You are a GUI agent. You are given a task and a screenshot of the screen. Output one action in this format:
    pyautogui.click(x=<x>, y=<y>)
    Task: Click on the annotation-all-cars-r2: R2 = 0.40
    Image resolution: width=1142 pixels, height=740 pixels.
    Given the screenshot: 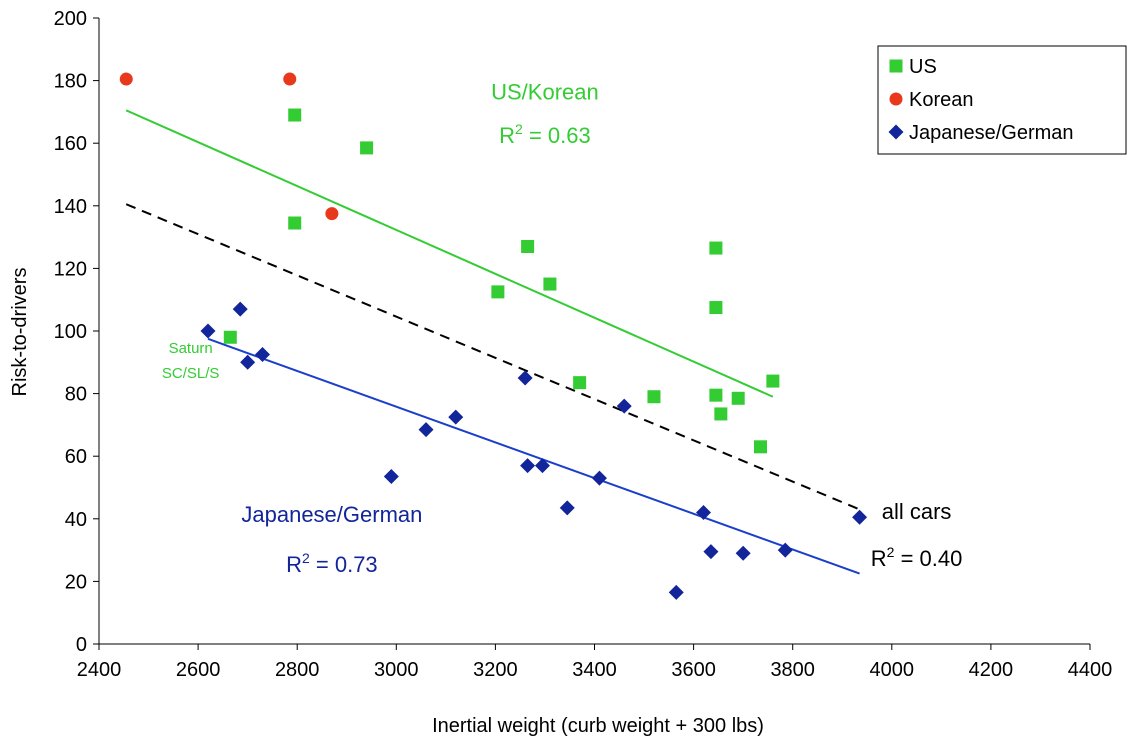 What is the action you would take?
    pyautogui.click(x=917, y=557)
    